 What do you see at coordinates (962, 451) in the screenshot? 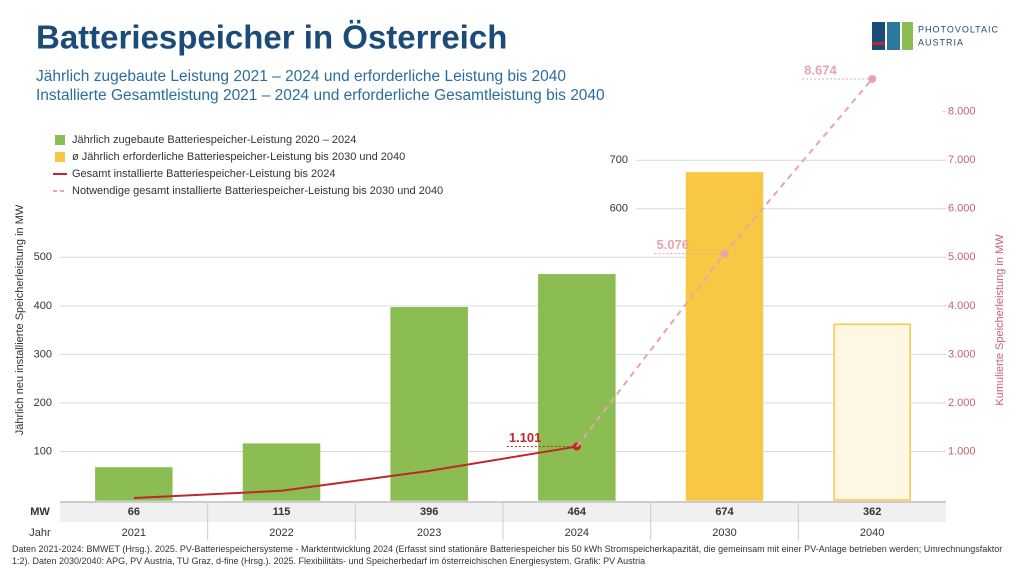
I see `y2-tick-label: 1.000` at bounding box center [962, 451].